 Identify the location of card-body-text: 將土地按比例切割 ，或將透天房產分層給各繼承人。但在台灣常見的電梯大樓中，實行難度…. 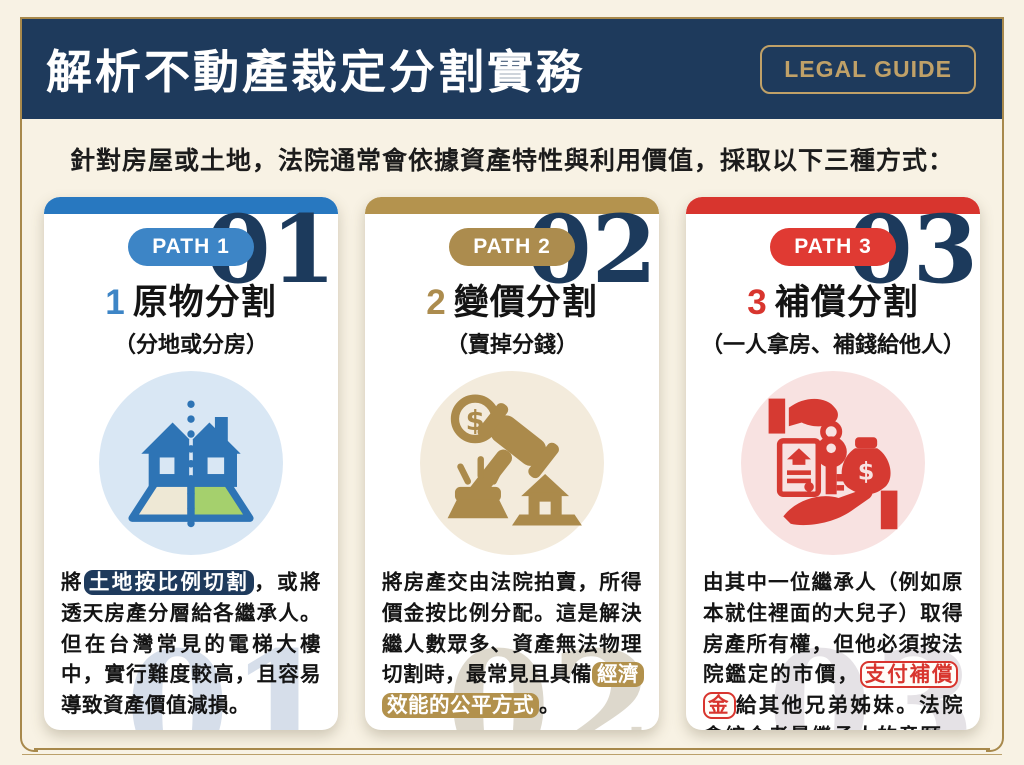
(191, 645).